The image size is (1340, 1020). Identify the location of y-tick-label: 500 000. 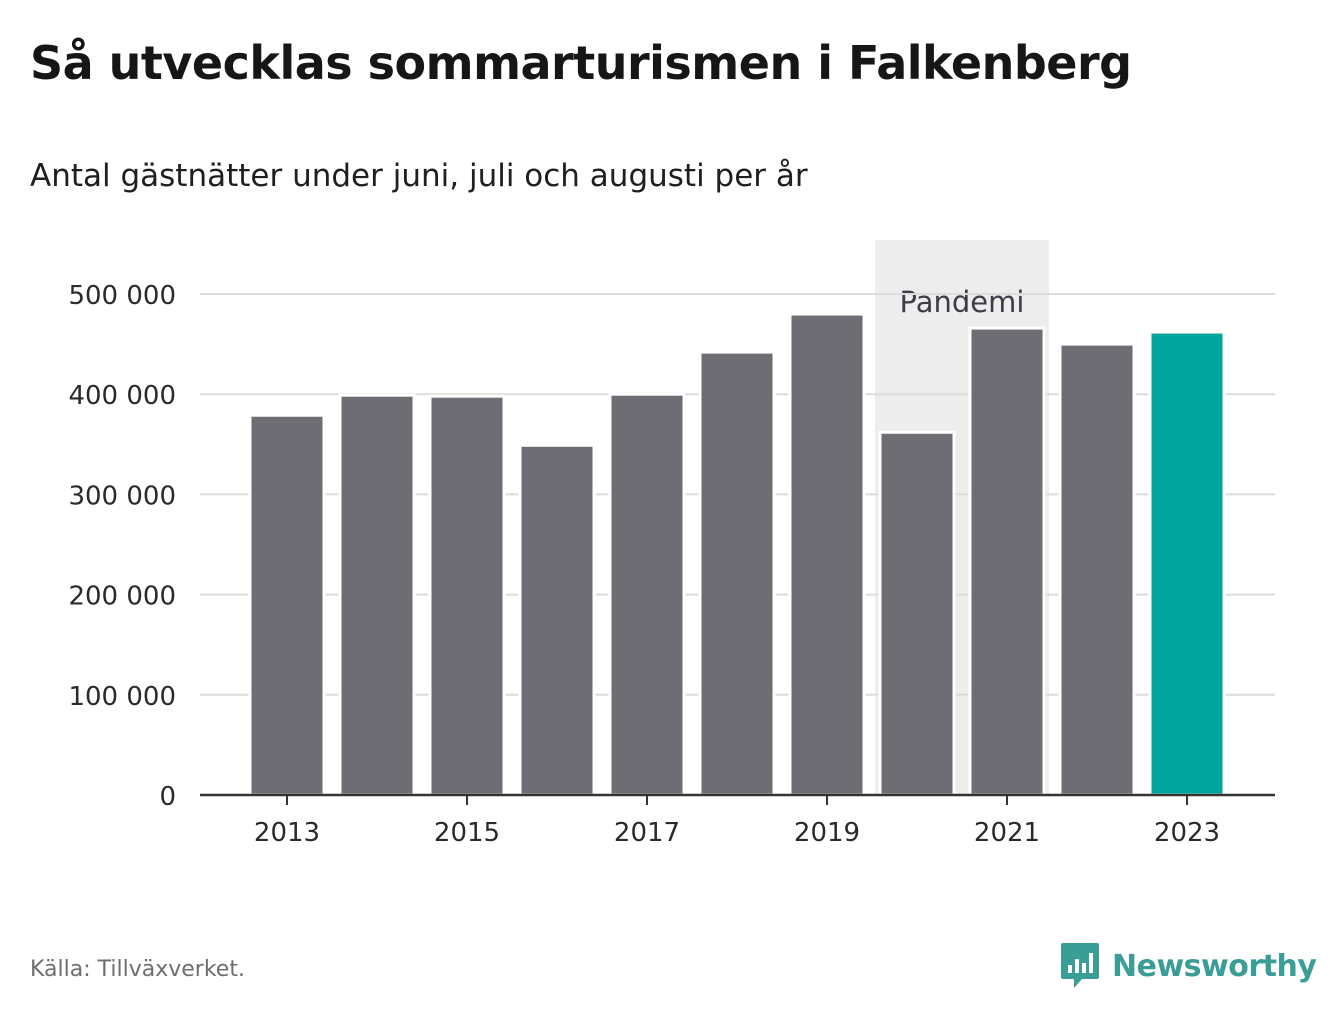
(122, 296).